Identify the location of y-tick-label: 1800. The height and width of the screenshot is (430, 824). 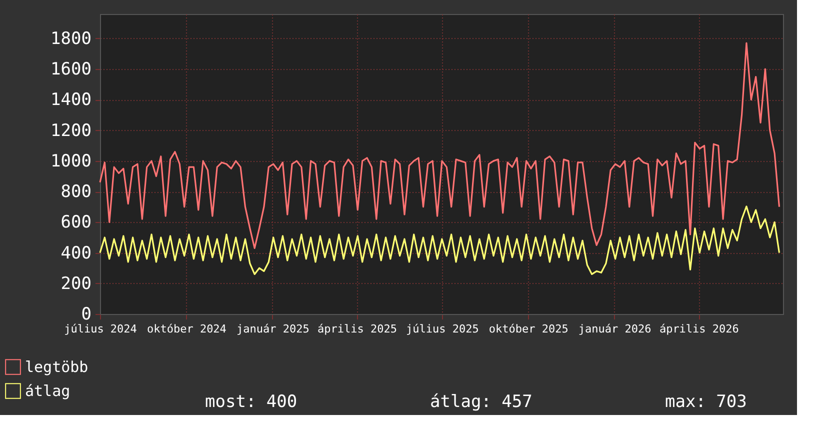
(71, 38).